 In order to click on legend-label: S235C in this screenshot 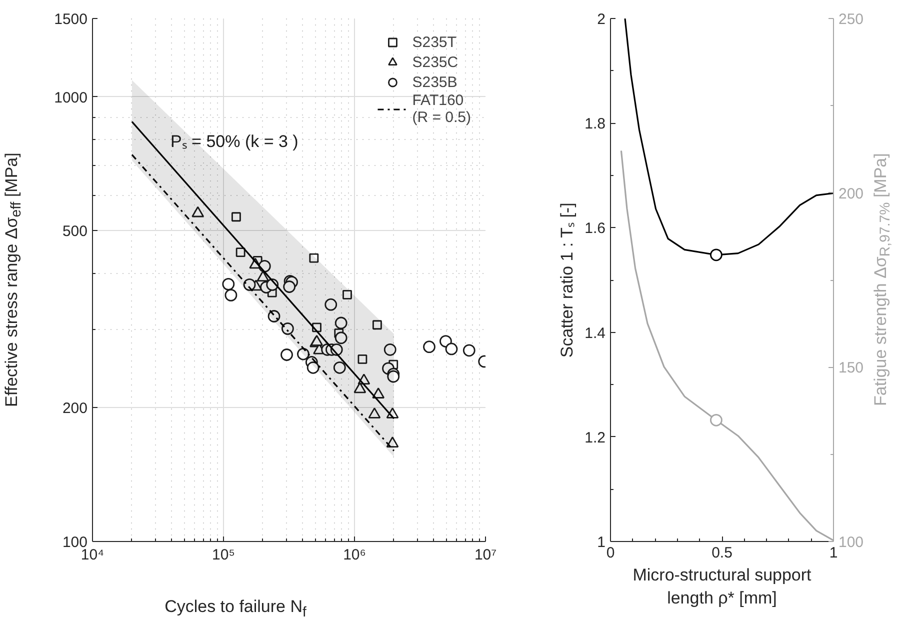, I will do `click(435, 62)`.